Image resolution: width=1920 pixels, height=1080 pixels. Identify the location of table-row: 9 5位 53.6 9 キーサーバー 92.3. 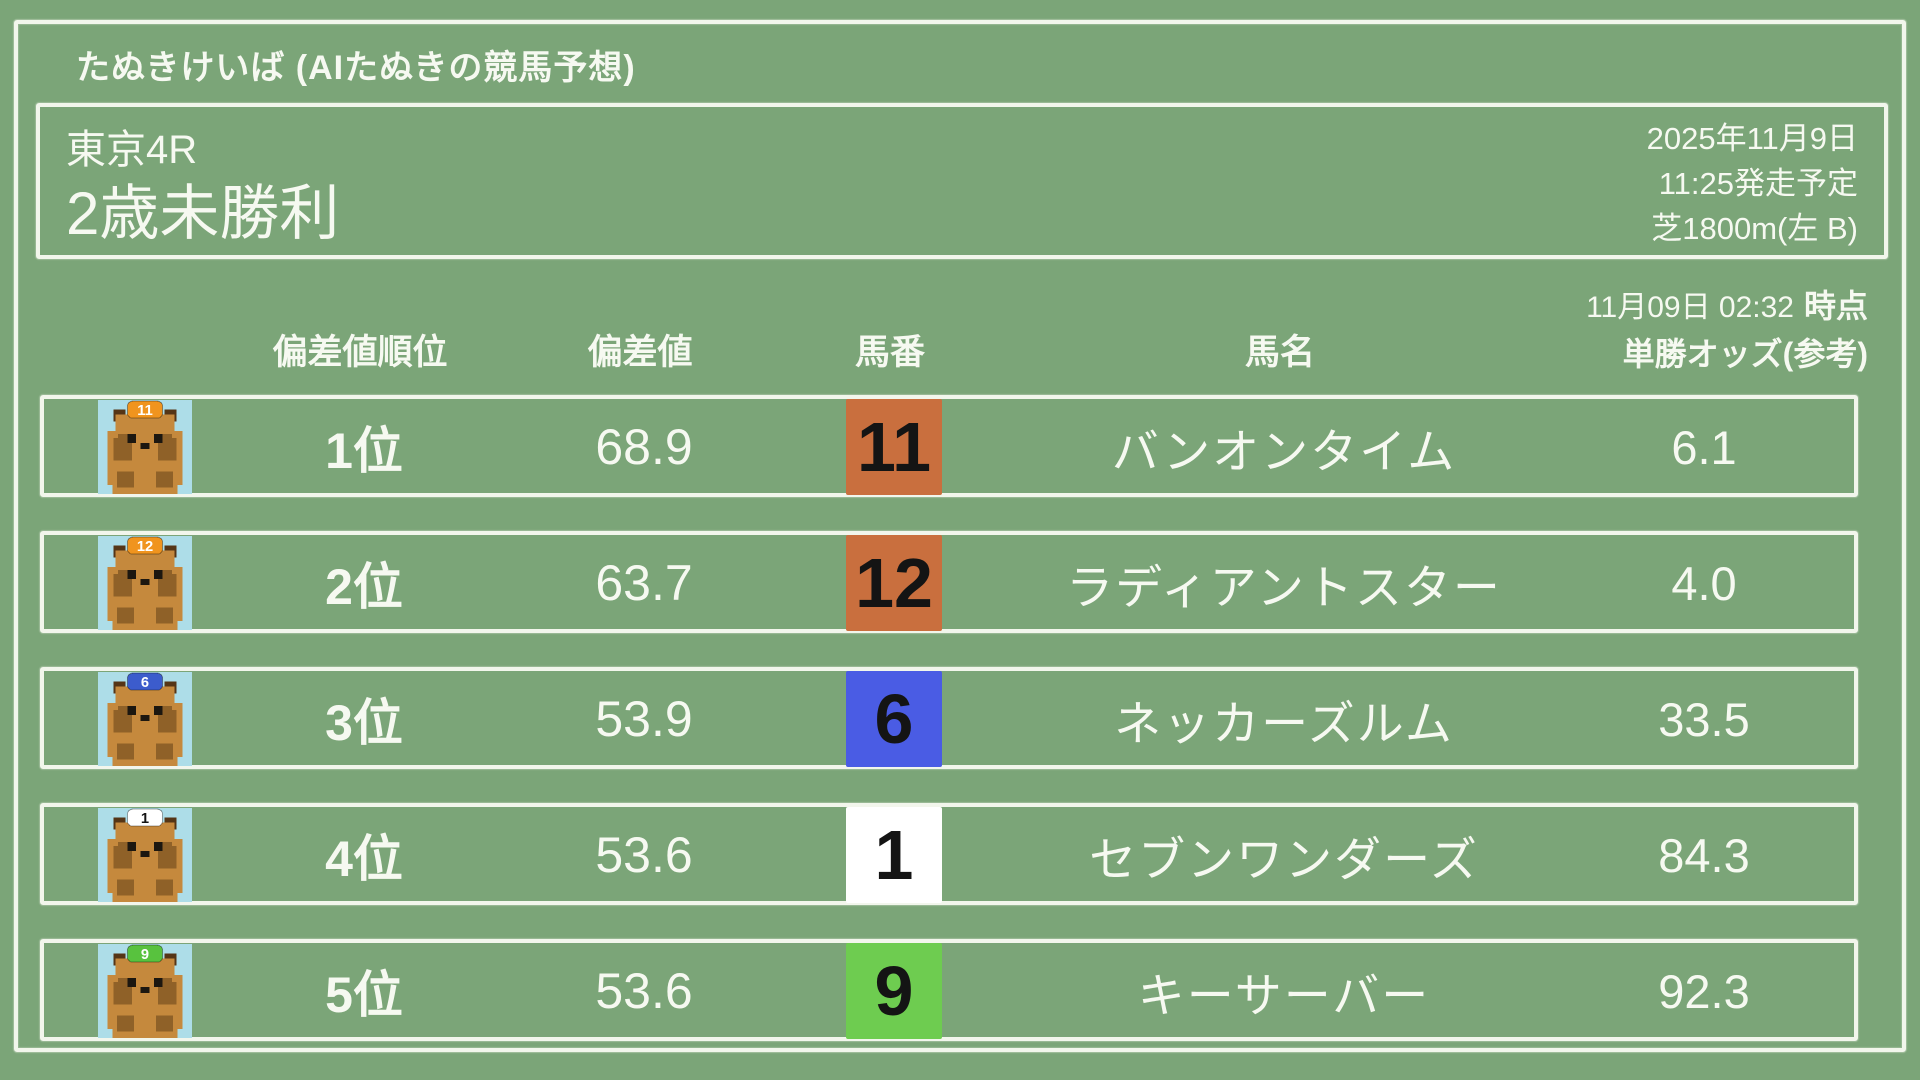
(949, 990).